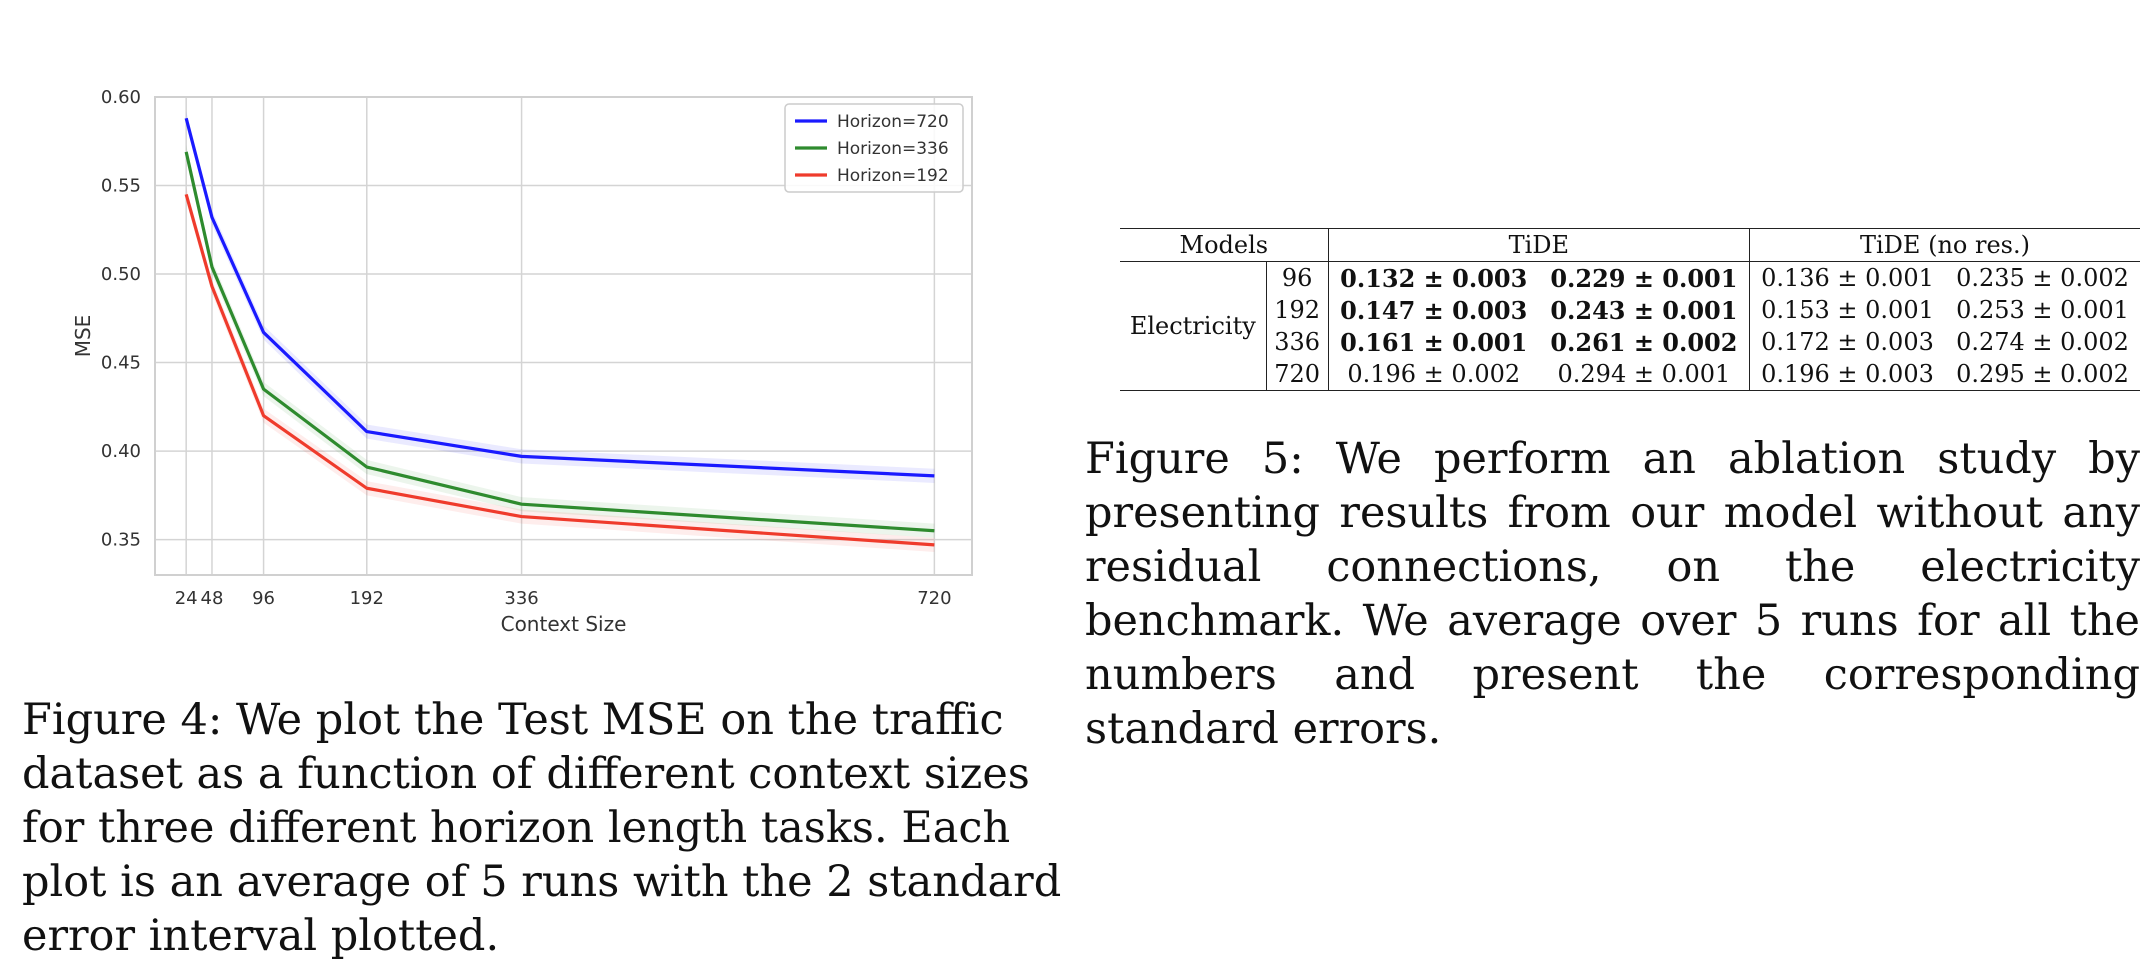 The width and height of the screenshot is (2148, 963). I want to click on legend-entry: Horizon=192, so click(893, 176).